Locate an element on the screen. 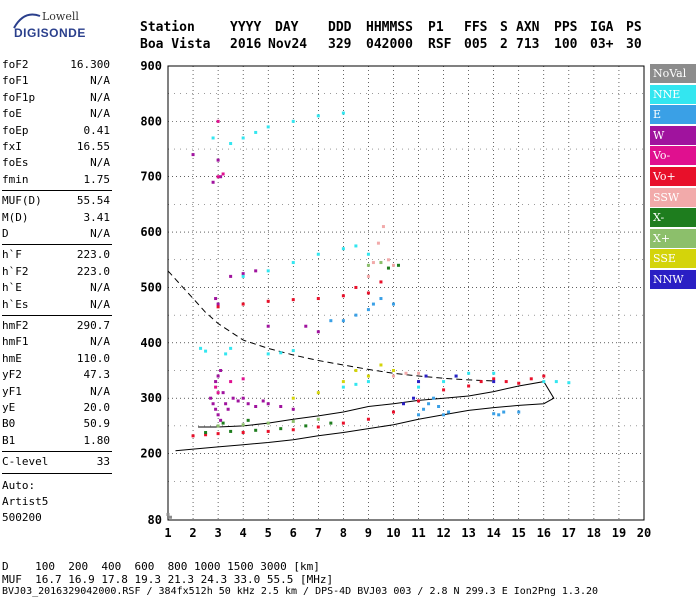  param-name: foE is located at coordinates (12, 114).